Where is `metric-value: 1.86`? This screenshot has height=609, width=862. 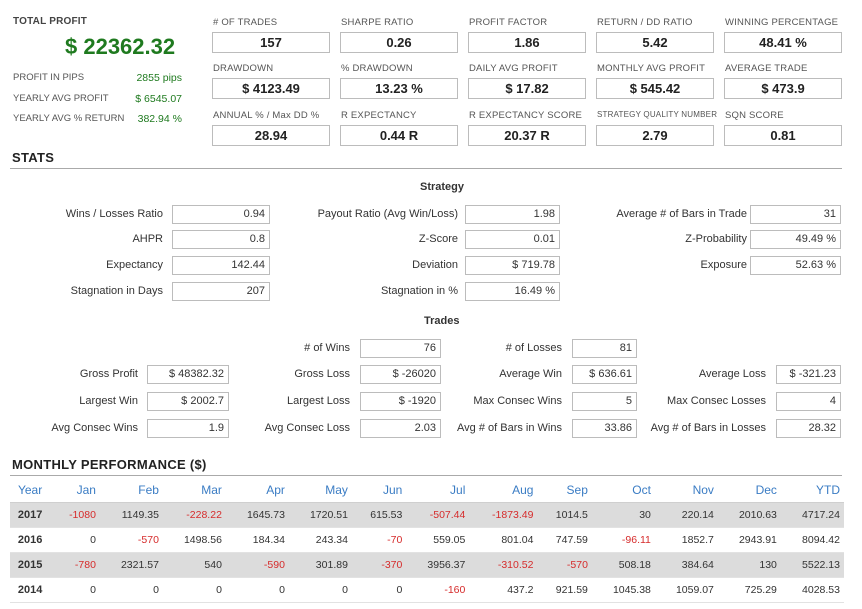 metric-value: 1.86 is located at coordinates (527, 42).